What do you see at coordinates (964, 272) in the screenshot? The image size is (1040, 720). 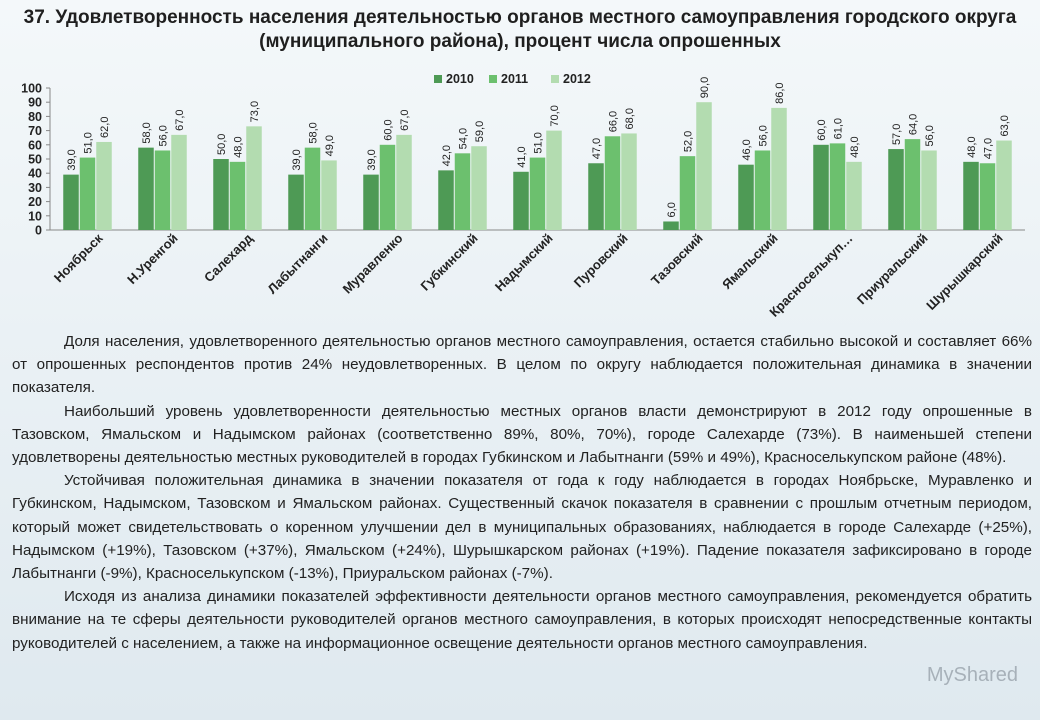 I see `category-label: Шурышкарский` at bounding box center [964, 272].